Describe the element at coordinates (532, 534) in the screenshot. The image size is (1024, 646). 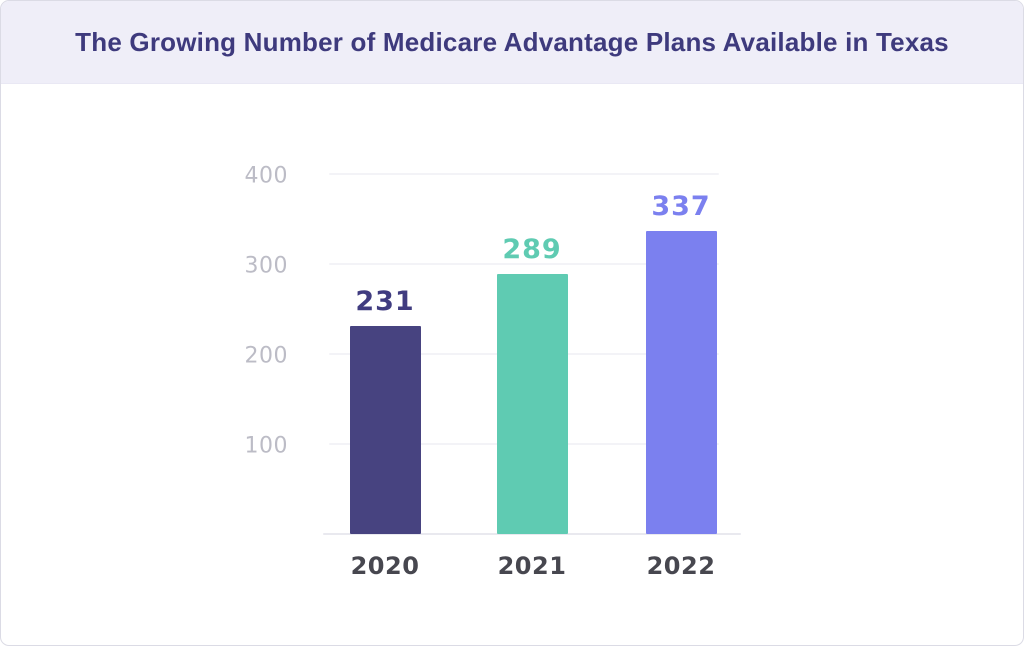
I see `x-axis-line` at that location.